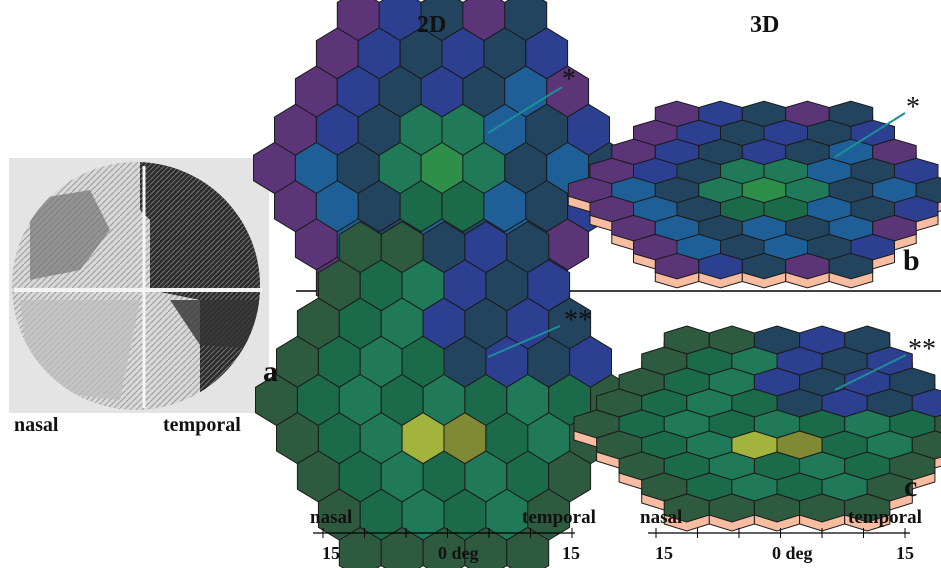  Describe the element at coordinates (905, 553) in the screenshot. I see `axis-right-max: 15` at that location.